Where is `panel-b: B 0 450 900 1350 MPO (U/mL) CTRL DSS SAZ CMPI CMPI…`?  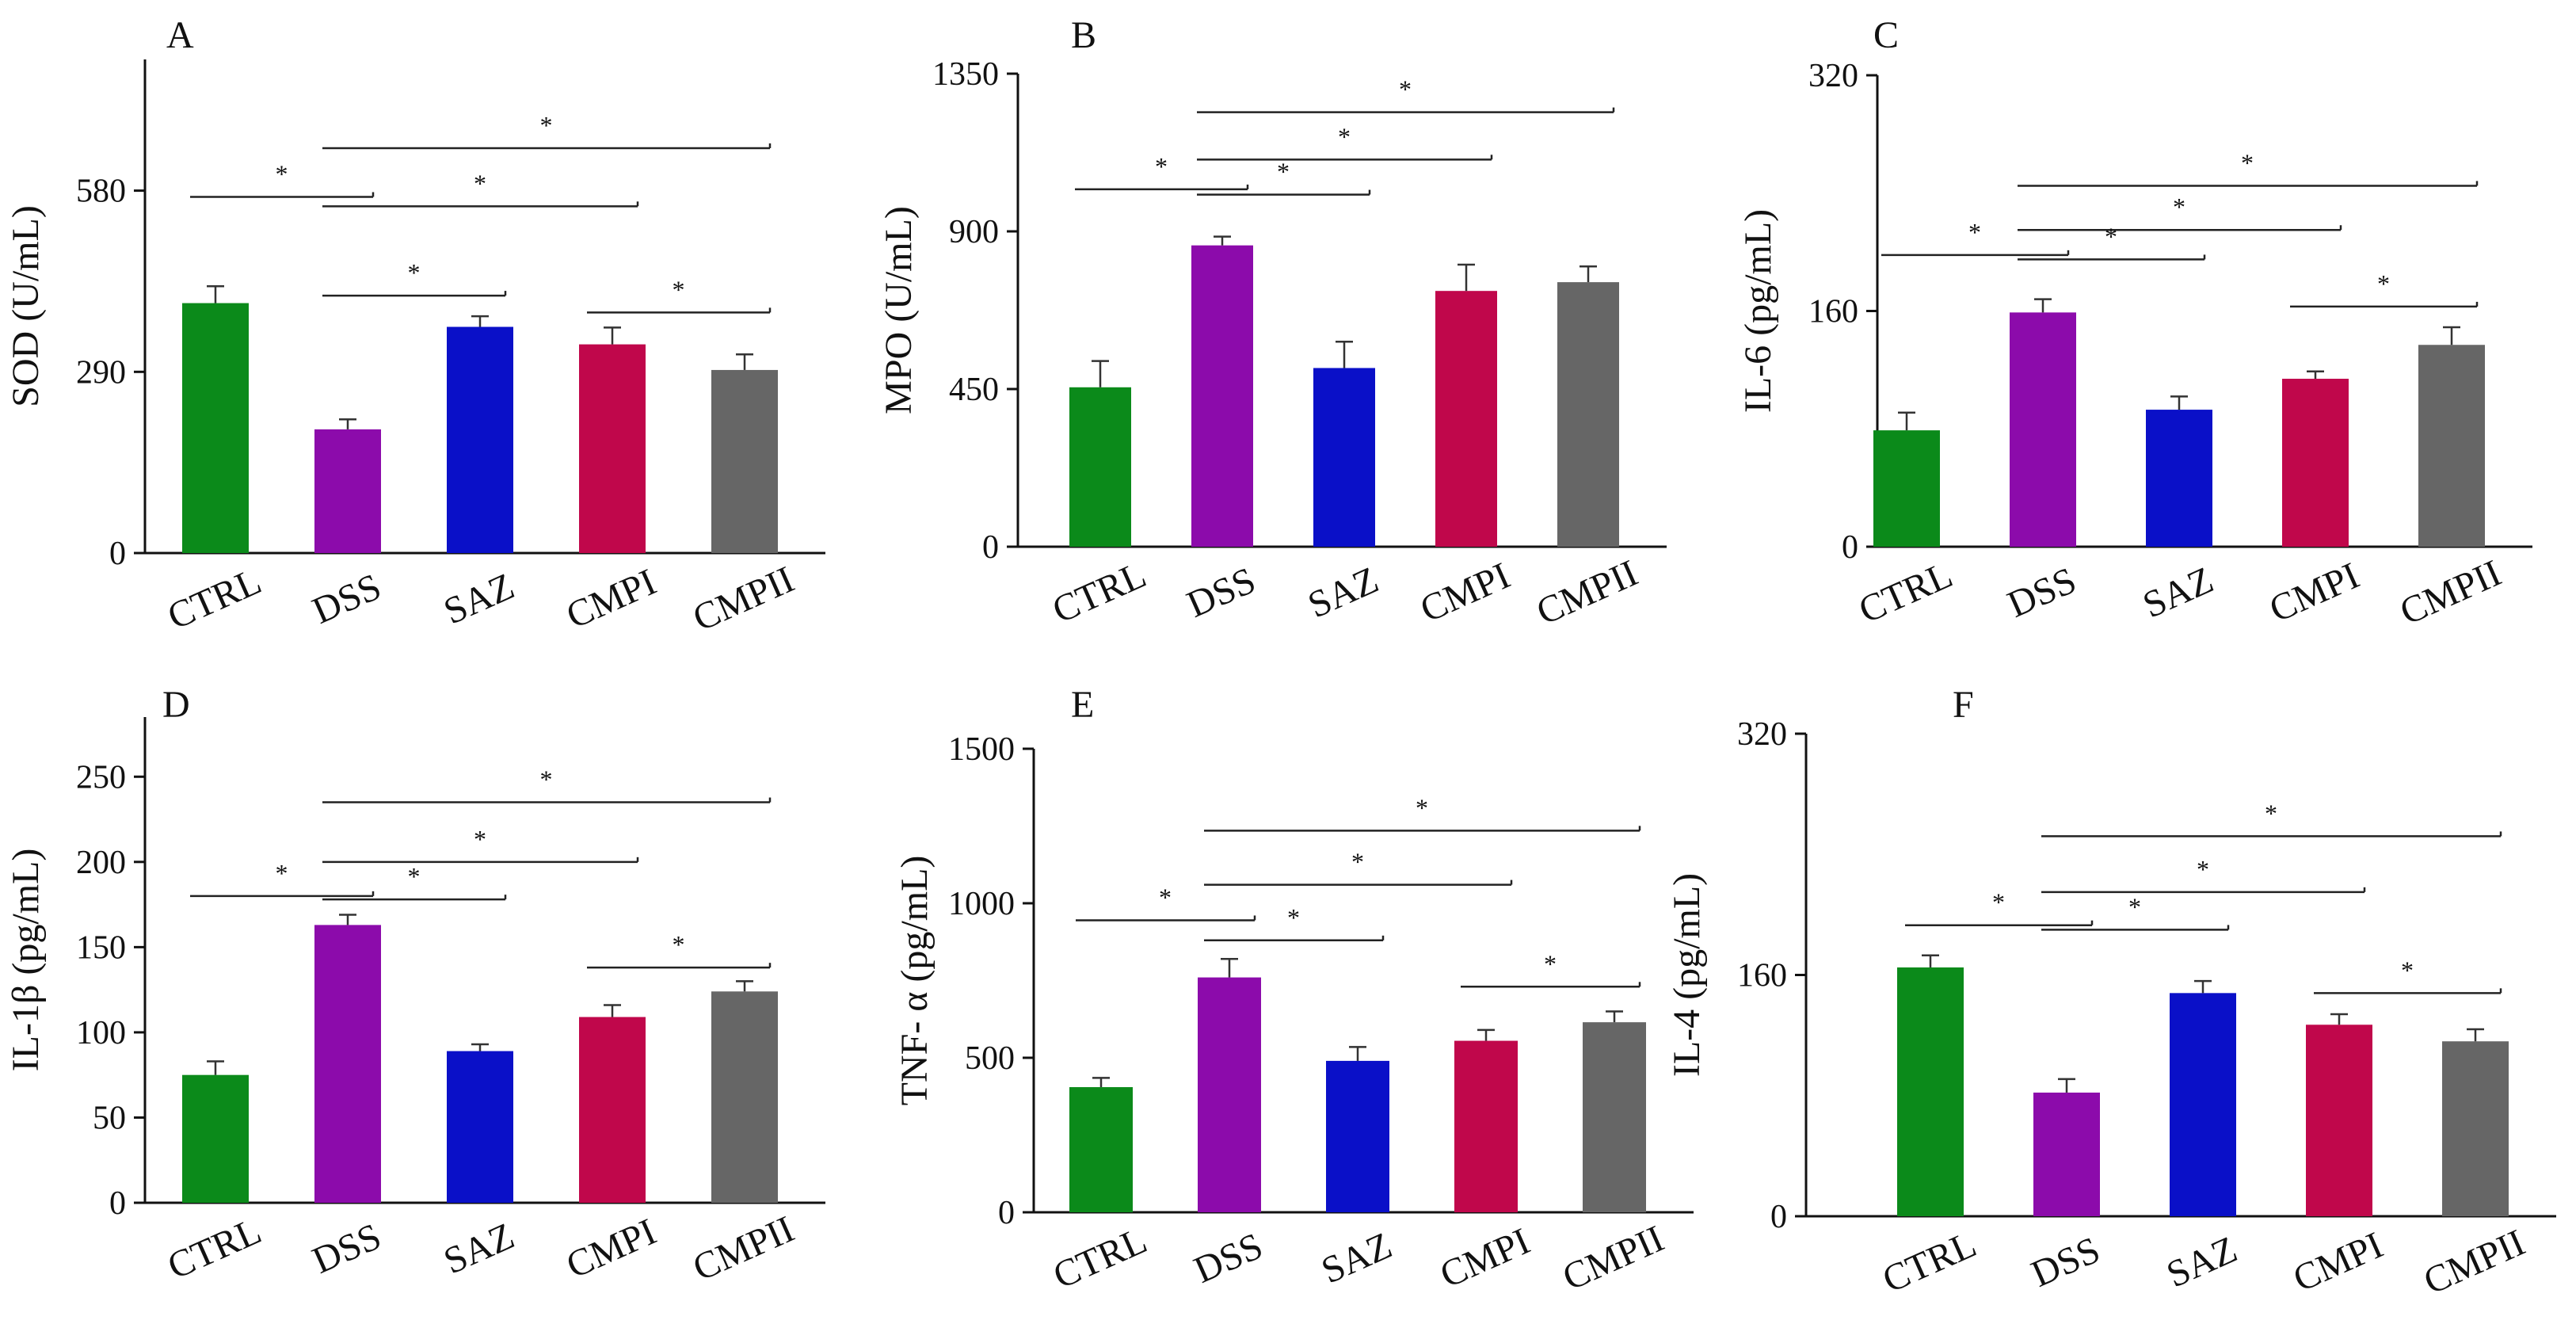
panel-b: B 0 450 900 1350 MPO (U/mL) CTRL DSS SAZ CMPI CMPI… is located at coordinates (1273, 323).